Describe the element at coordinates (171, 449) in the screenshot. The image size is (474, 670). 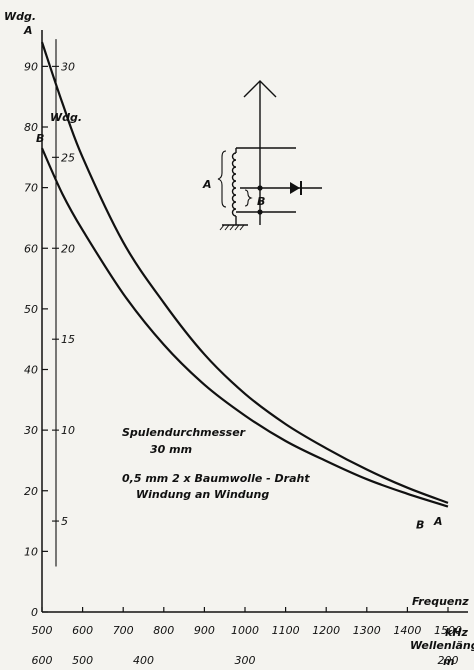
I see `annotation-diameter-value: 30 mm` at that location.